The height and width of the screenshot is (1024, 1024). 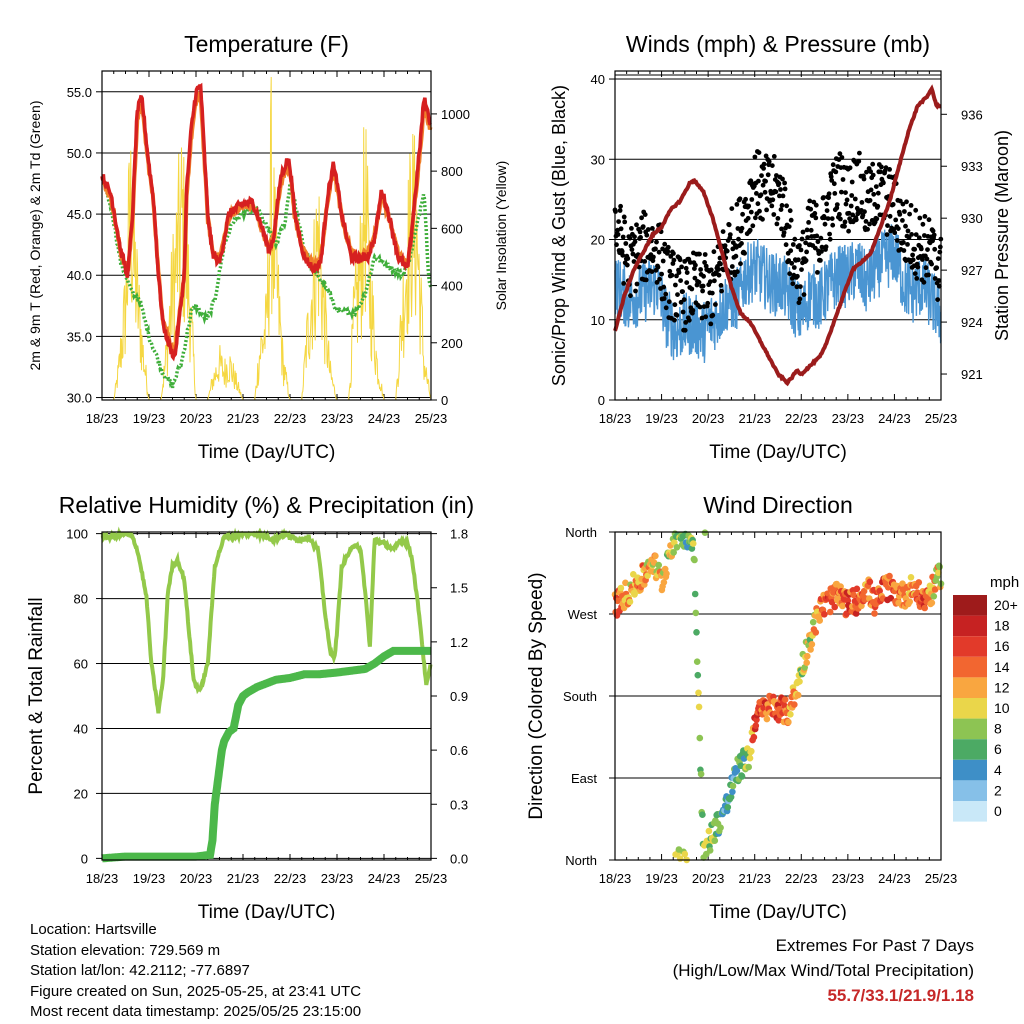 I want to click on x-tick-label: 18/23, so click(x=615, y=878).